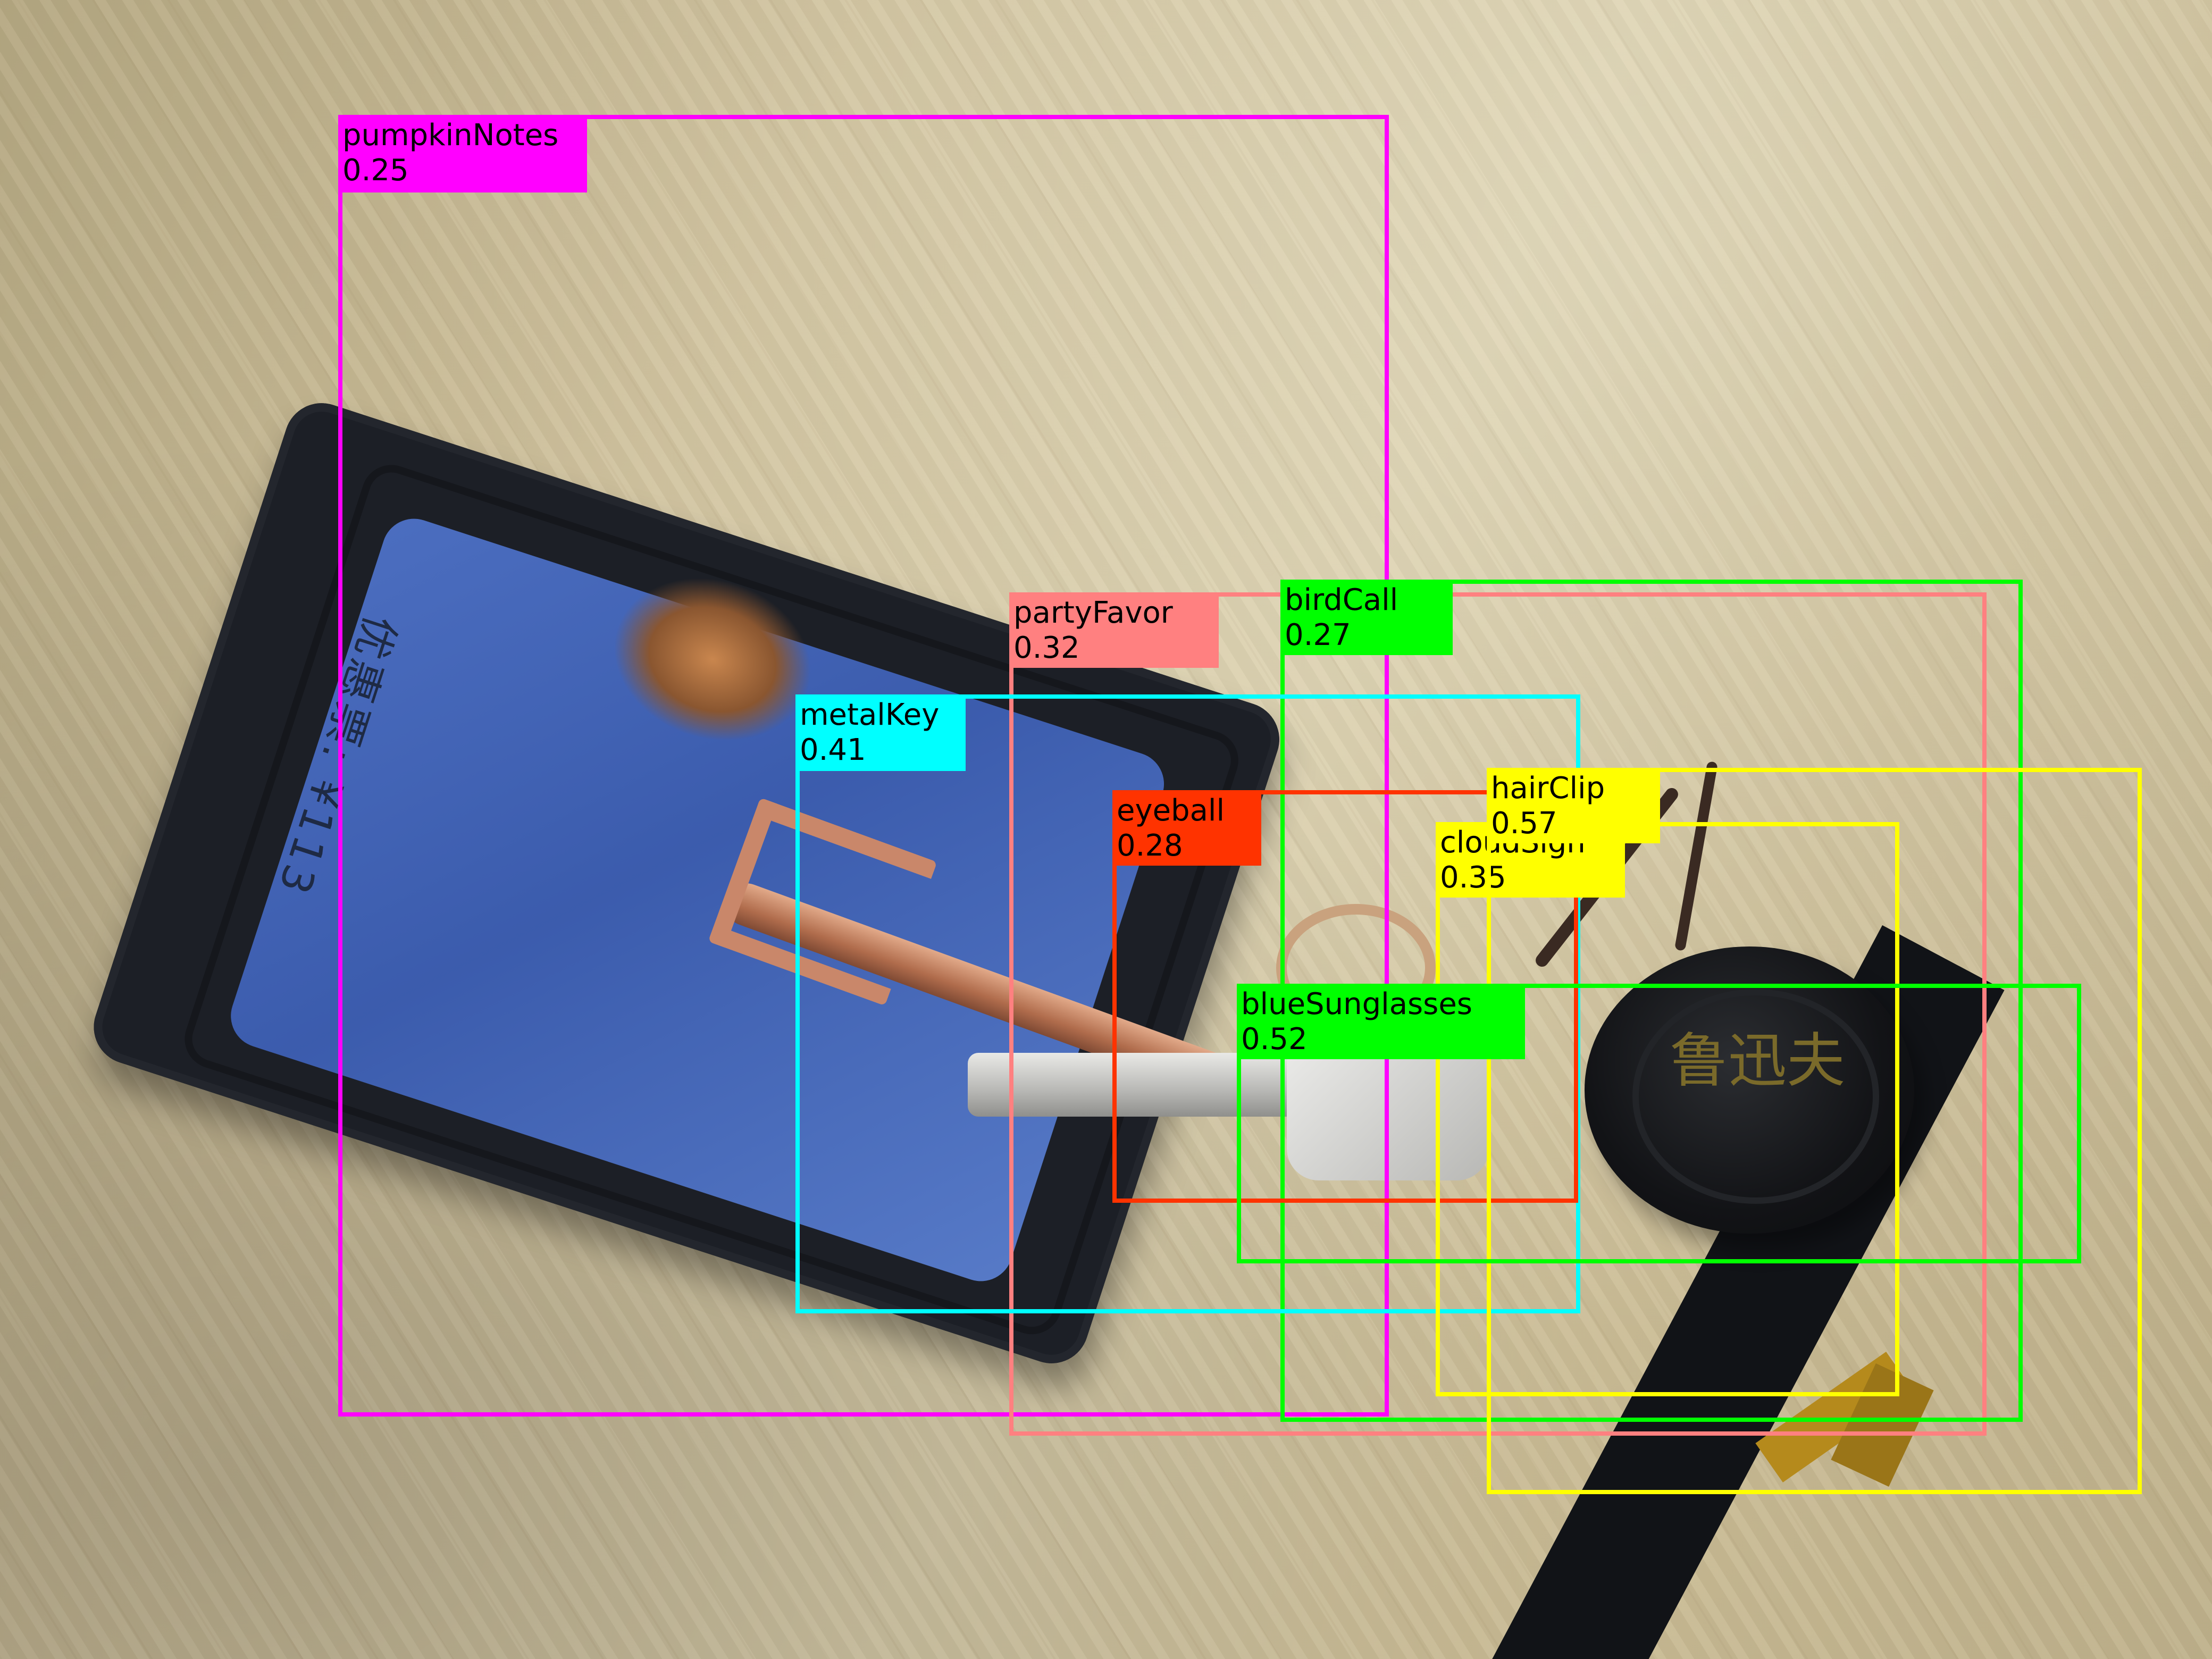 The width and height of the screenshot is (2212, 1659). Describe the element at coordinates (833, 750) in the screenshot. I see `detection-score: 0.41` at that location.